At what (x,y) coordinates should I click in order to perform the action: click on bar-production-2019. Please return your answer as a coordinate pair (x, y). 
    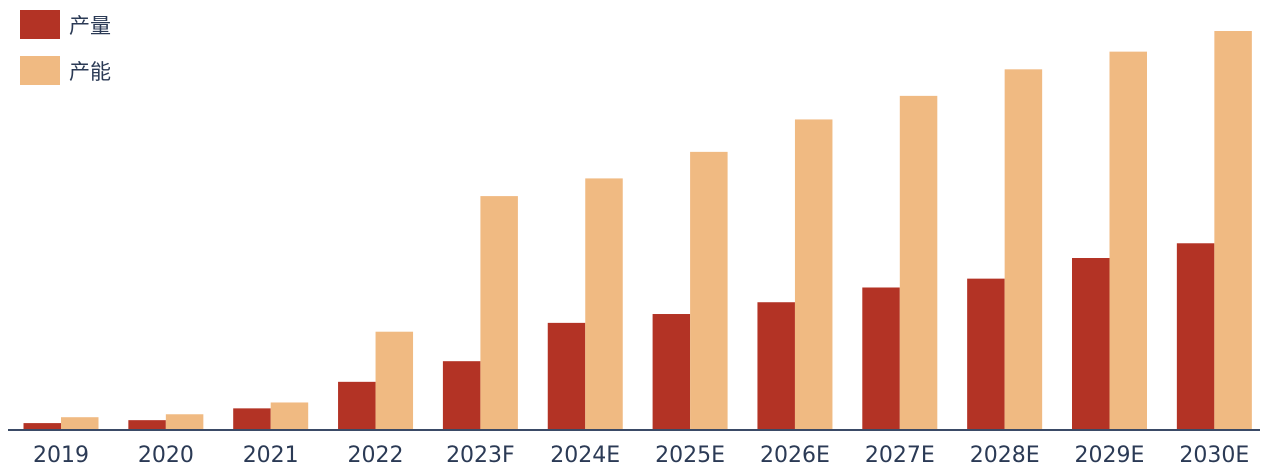
    Looking at the image, I should click on (42, 426).